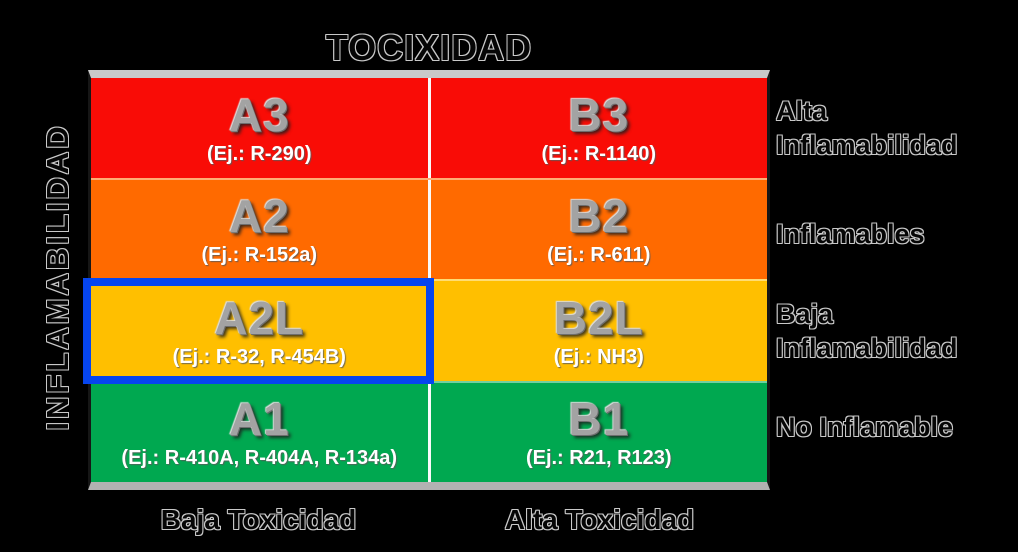 Image resolution: width=1018 pixels, height=552 pixels. I want to click on cell-b2l: B2L (Ej.: NH3), so click(599, 331).